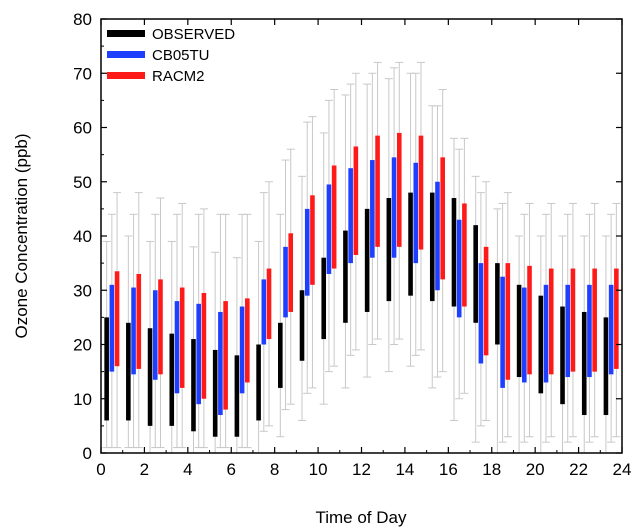 The width and height of the screenshot is (636, 527). Describe the element at coordinates (100, 469) in the screenshot. I see `x-tick-label: 0` at that location.